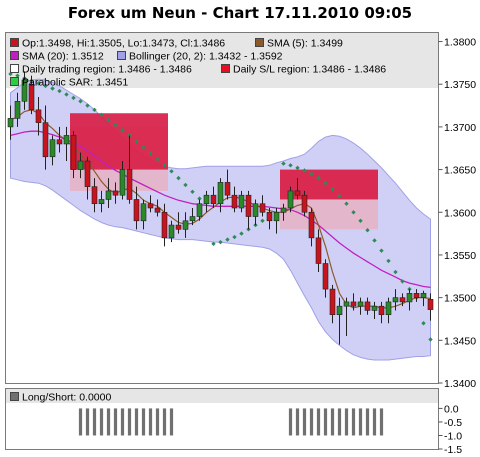 Image resolution: width=480 pixels, height=457 pixels. What do you see at coordinates (453, 450) in the screenshot?
I see `longshort-tick-label: -1.5` at bounding box center [453, 450].